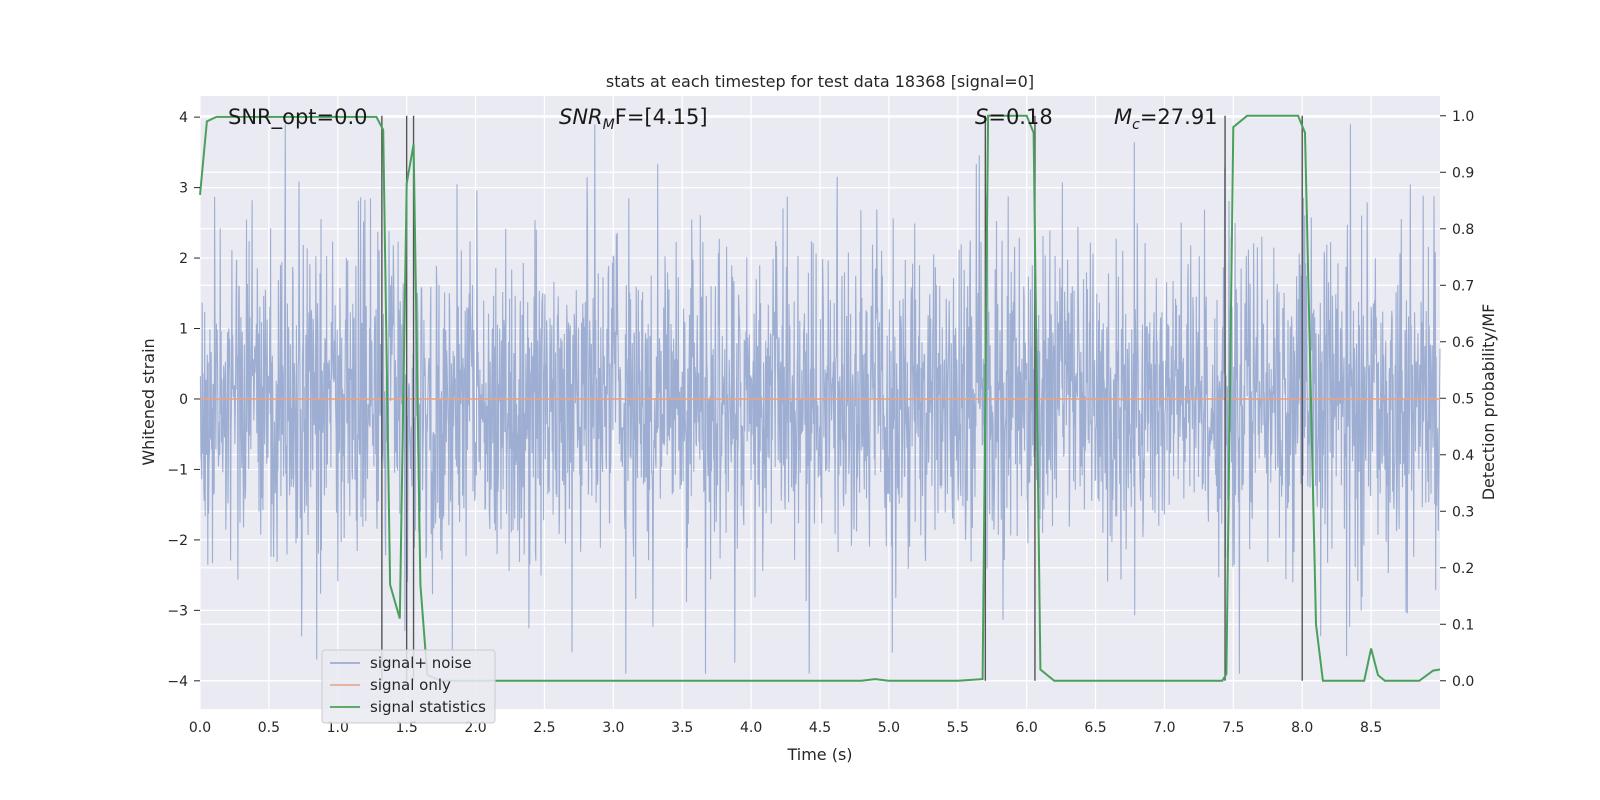  I want to click on y-tick-label: −4, so click(177, 682).